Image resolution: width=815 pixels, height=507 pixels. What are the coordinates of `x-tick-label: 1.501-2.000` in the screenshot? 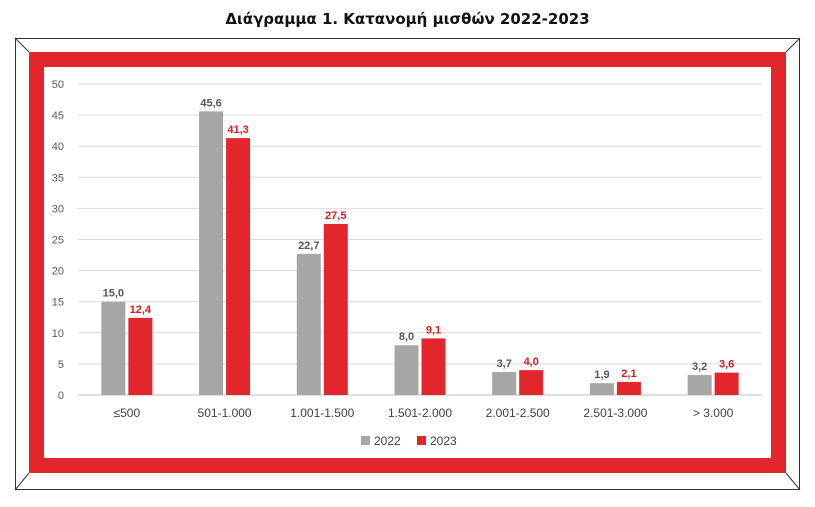 It's located at (420, 413).